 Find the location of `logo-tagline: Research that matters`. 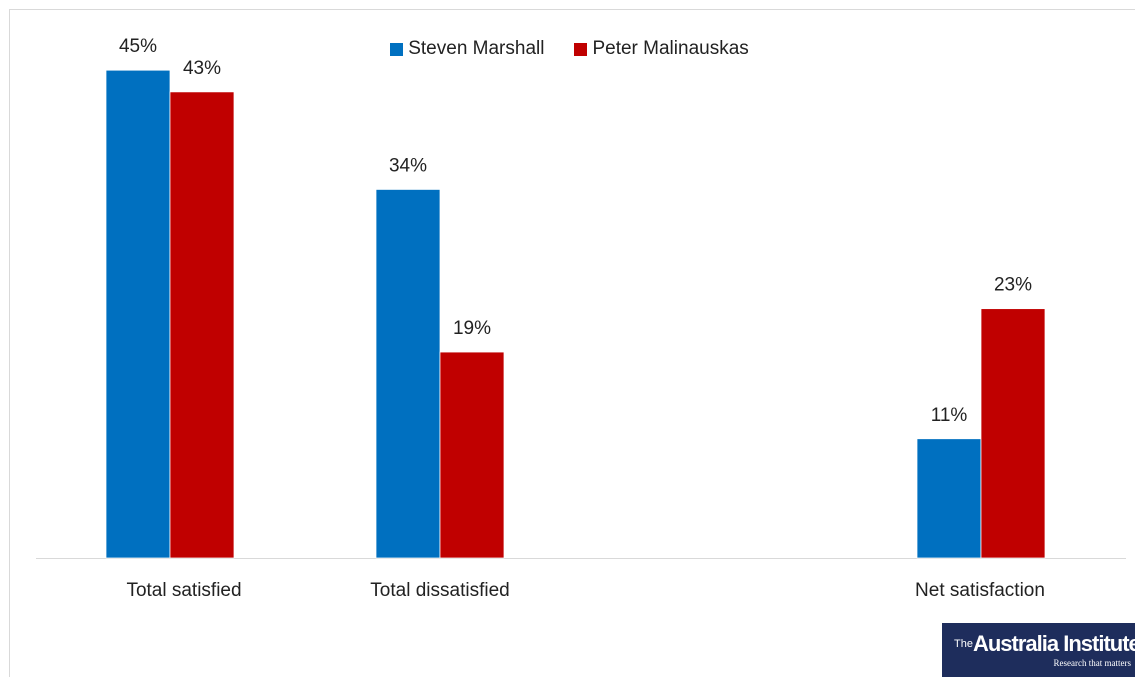

logo-tagline: Research that matters is located at coordinates (1092, 663).